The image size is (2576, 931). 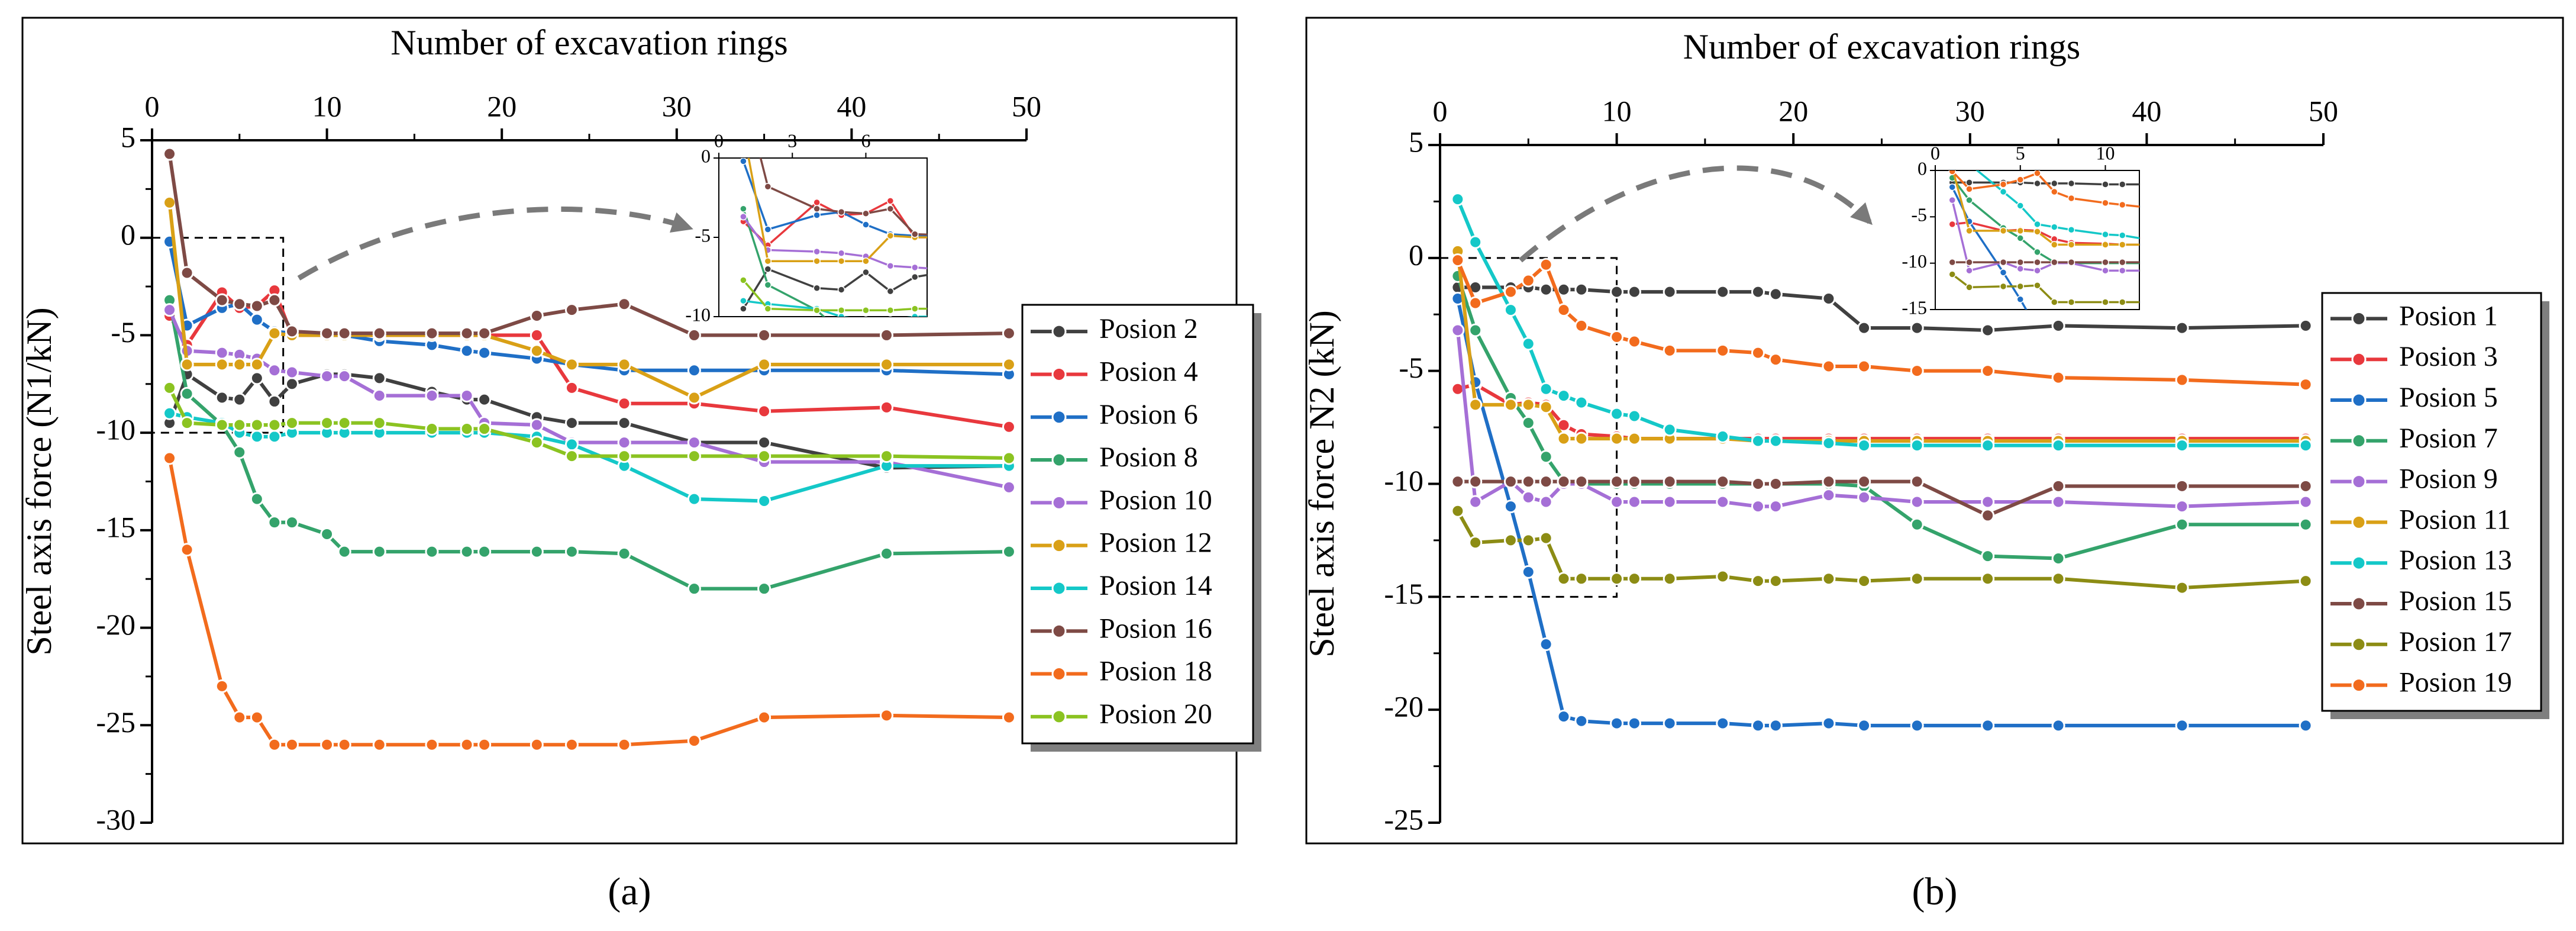 I want to click on panel-label: (b), so click(x=1935, y=891).